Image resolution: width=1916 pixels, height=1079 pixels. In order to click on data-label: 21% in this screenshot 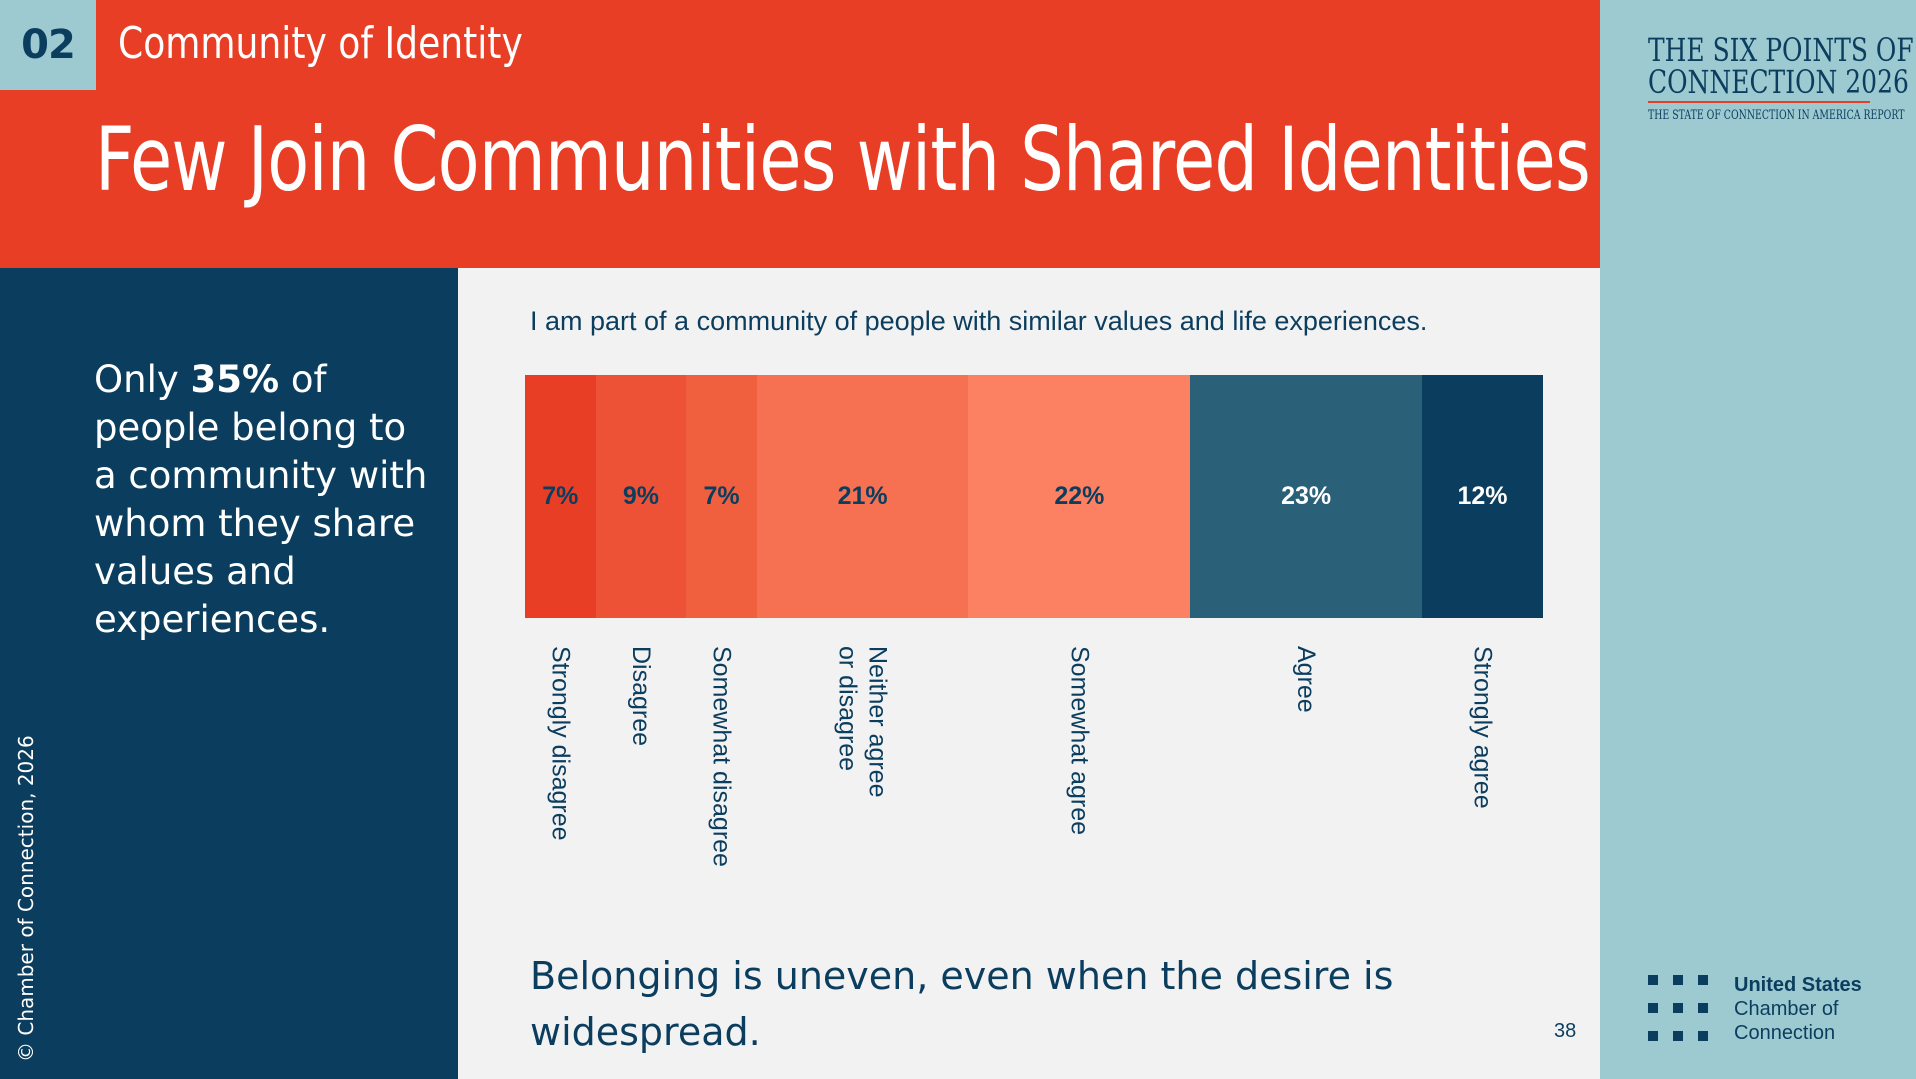, I will do `click(862, 496)`.